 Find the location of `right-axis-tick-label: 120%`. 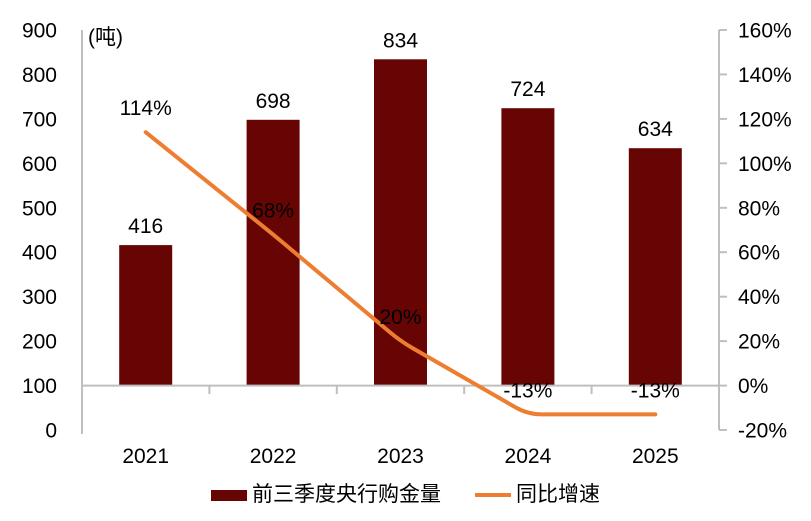

right-axis-tick-label: 120% is located at coordinates (765, 119).